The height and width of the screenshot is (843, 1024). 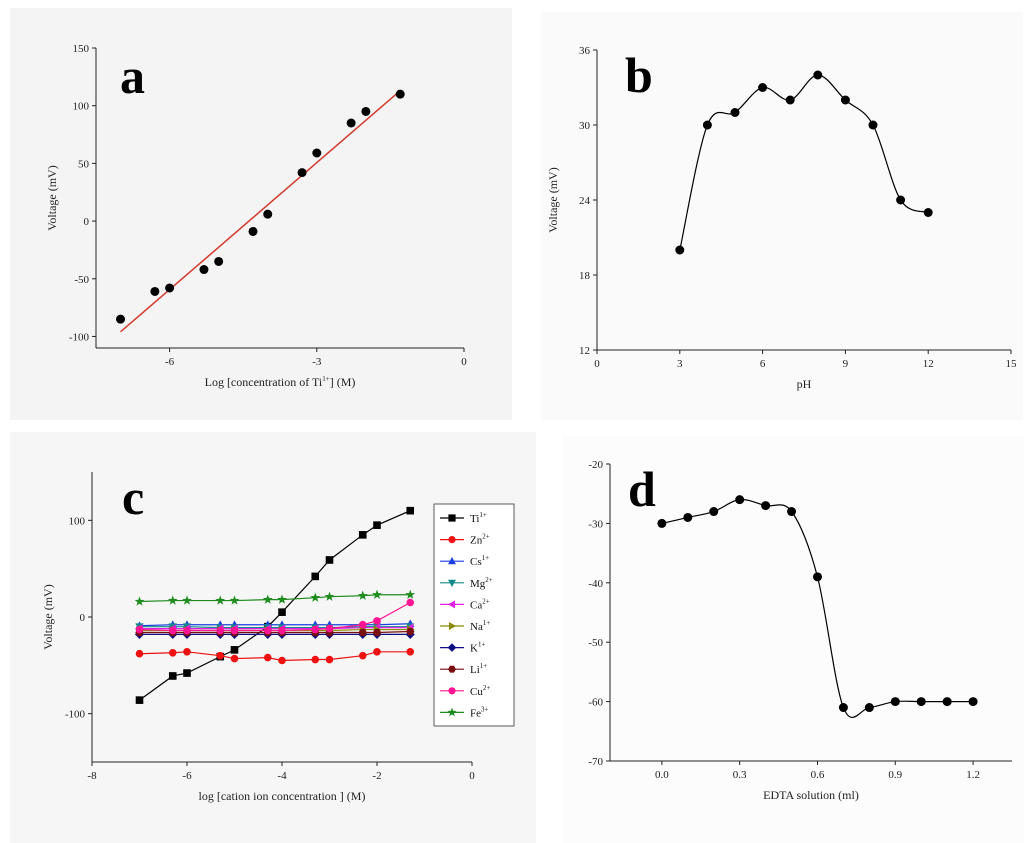 I want to click on legend-label-sup: 3+, so click(x=485, y=709).